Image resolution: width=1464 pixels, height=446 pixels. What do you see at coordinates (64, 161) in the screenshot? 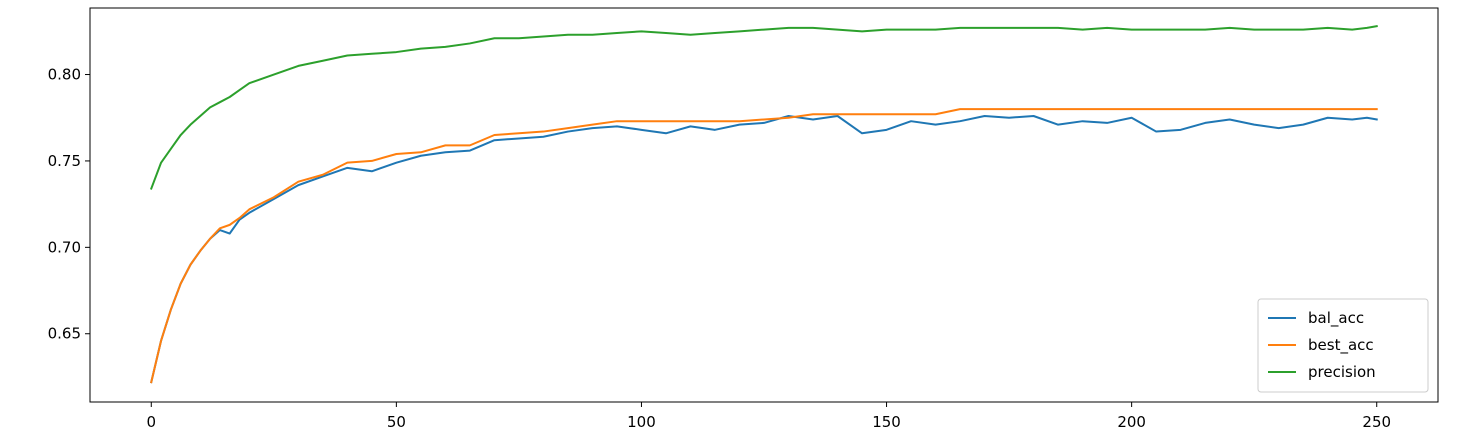
I see `y-tick-label: 0.75` at bounding box center [64, 161].